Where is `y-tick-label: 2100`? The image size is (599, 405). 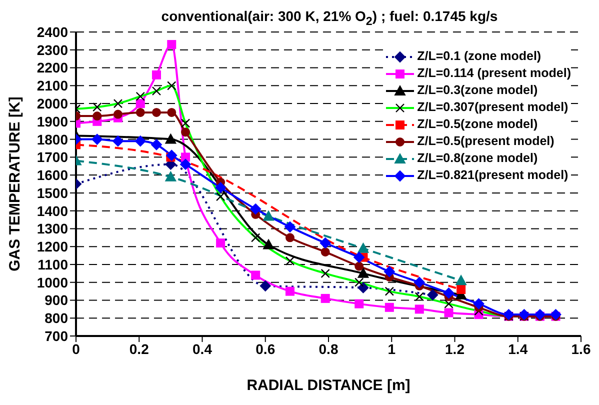
y-tick-label: 2100 is located at coordinates (52, 86).